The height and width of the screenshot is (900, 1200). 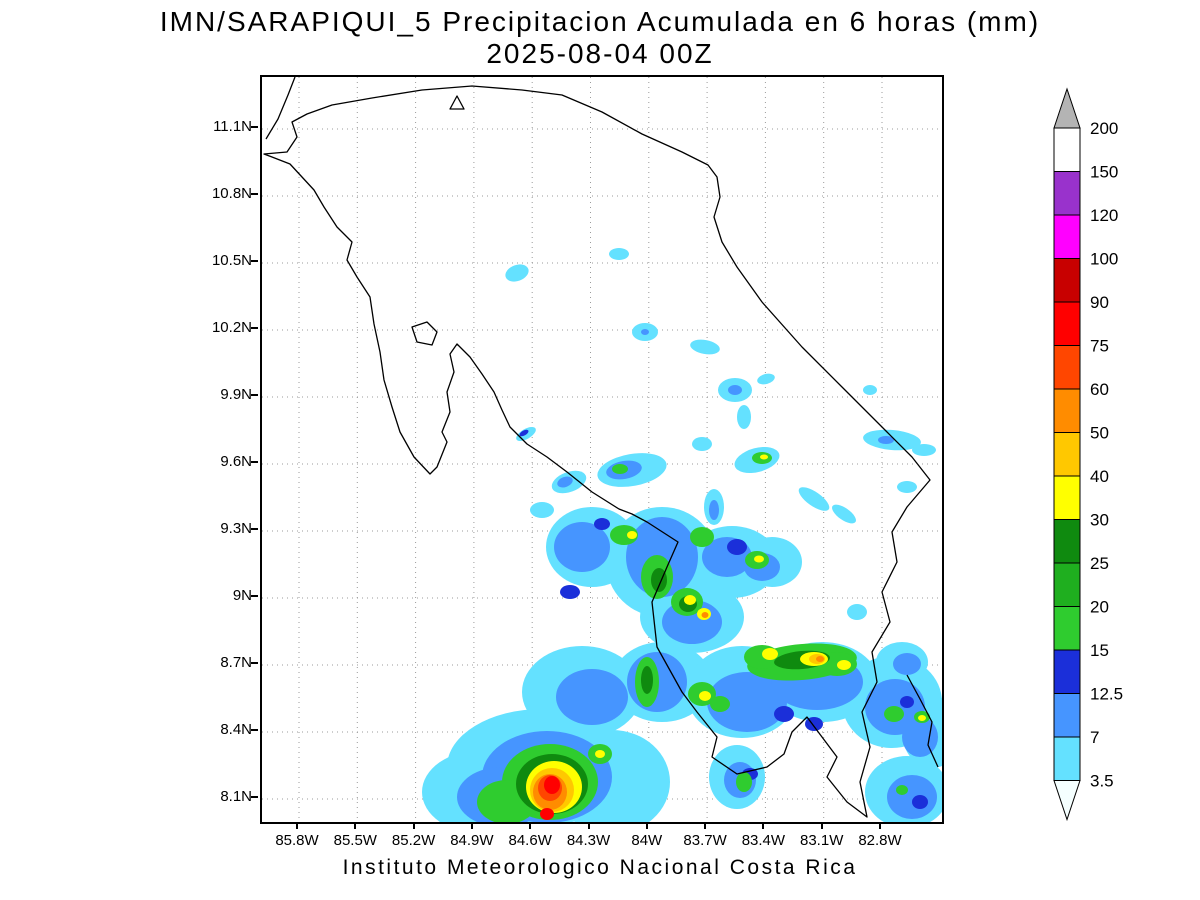 I want to click on x-tick-label: 84W, so click(x=647, y=840).